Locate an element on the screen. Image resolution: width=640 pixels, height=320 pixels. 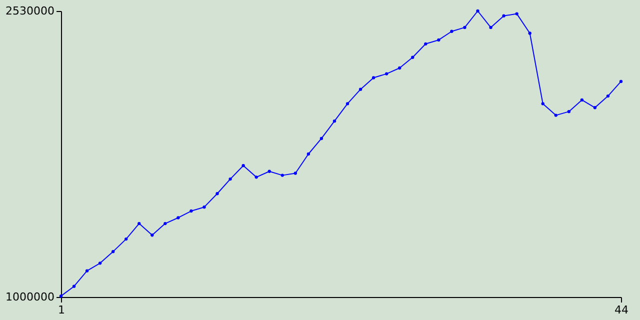
x-tick-label: 1 is located at coordinates (61, 310).